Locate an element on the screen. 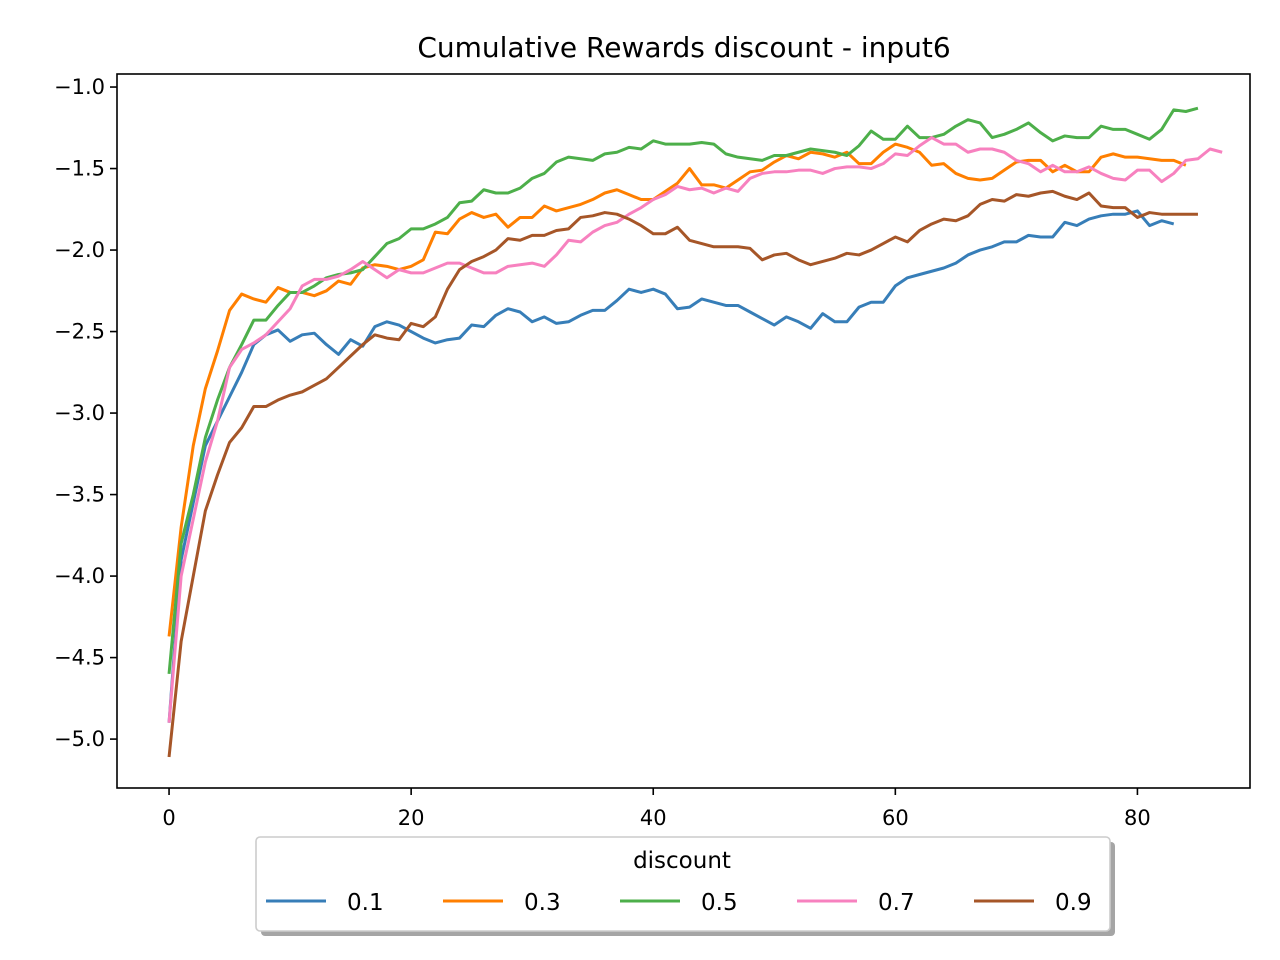  y-tick-label: −3.5 is located at coordinates (79, 495).